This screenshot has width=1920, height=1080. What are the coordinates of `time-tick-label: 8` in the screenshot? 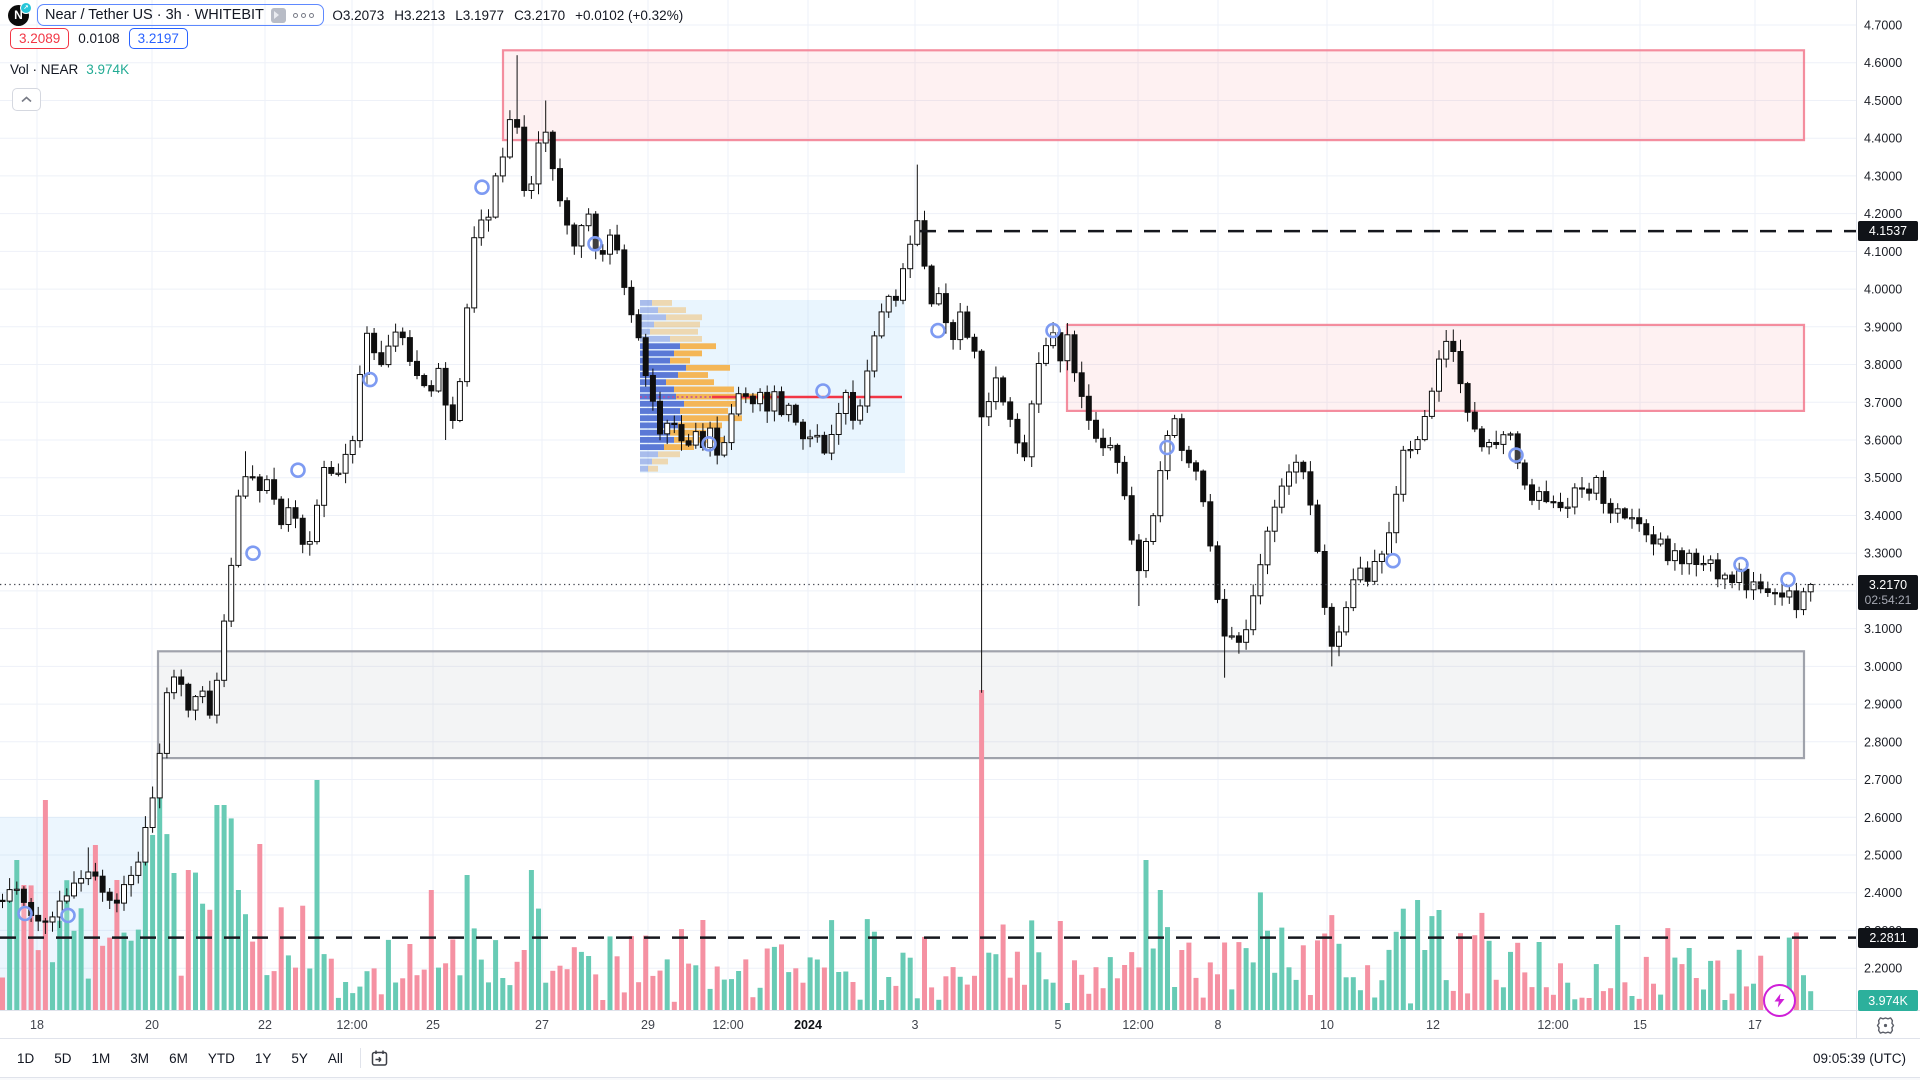 It's located at (1218, 1025).